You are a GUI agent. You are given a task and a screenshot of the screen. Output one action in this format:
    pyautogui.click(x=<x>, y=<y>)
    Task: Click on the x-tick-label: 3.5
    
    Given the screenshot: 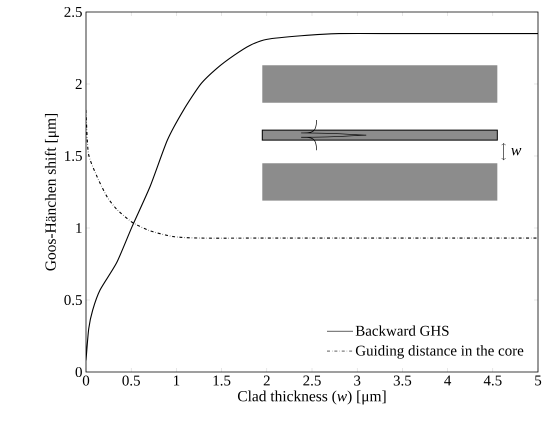 What is the action you would take?
    pyautogui.click(x=403, y=381)
    